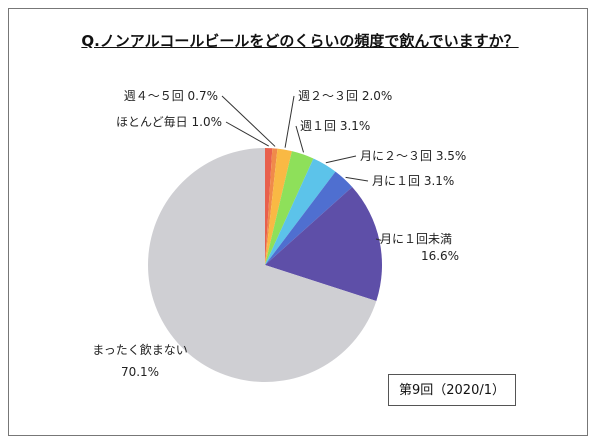 Image resolution: width=600 pixels, height=447 pixels. I want to click on slice-label: 週２～３回 2.0%, so click(345, 96).